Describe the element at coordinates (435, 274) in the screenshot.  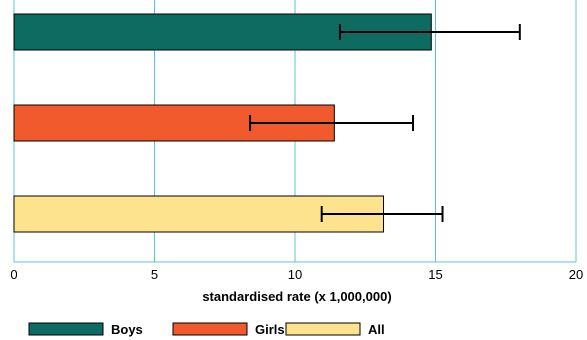
I see `x-tick-label-3: 15` at that location.